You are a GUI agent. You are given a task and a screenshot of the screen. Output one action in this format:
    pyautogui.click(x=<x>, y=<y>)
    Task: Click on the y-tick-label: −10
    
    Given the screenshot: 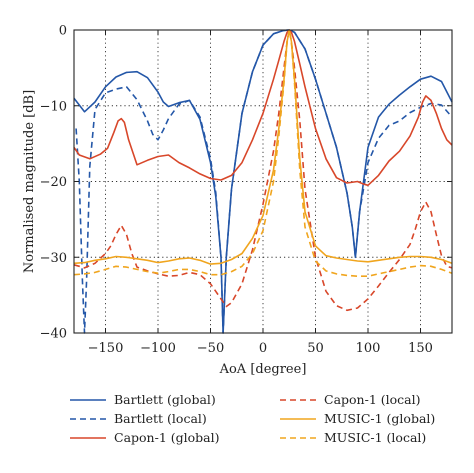 What is the action you would take?
    pyautogui.click(x=53, y=106)
    